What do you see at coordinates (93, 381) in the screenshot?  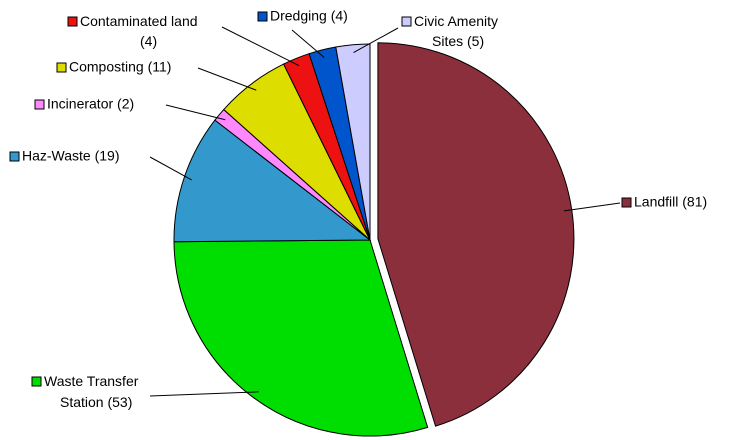 I see `label-line: Waste Transfer` at bounding box center [93, 381].